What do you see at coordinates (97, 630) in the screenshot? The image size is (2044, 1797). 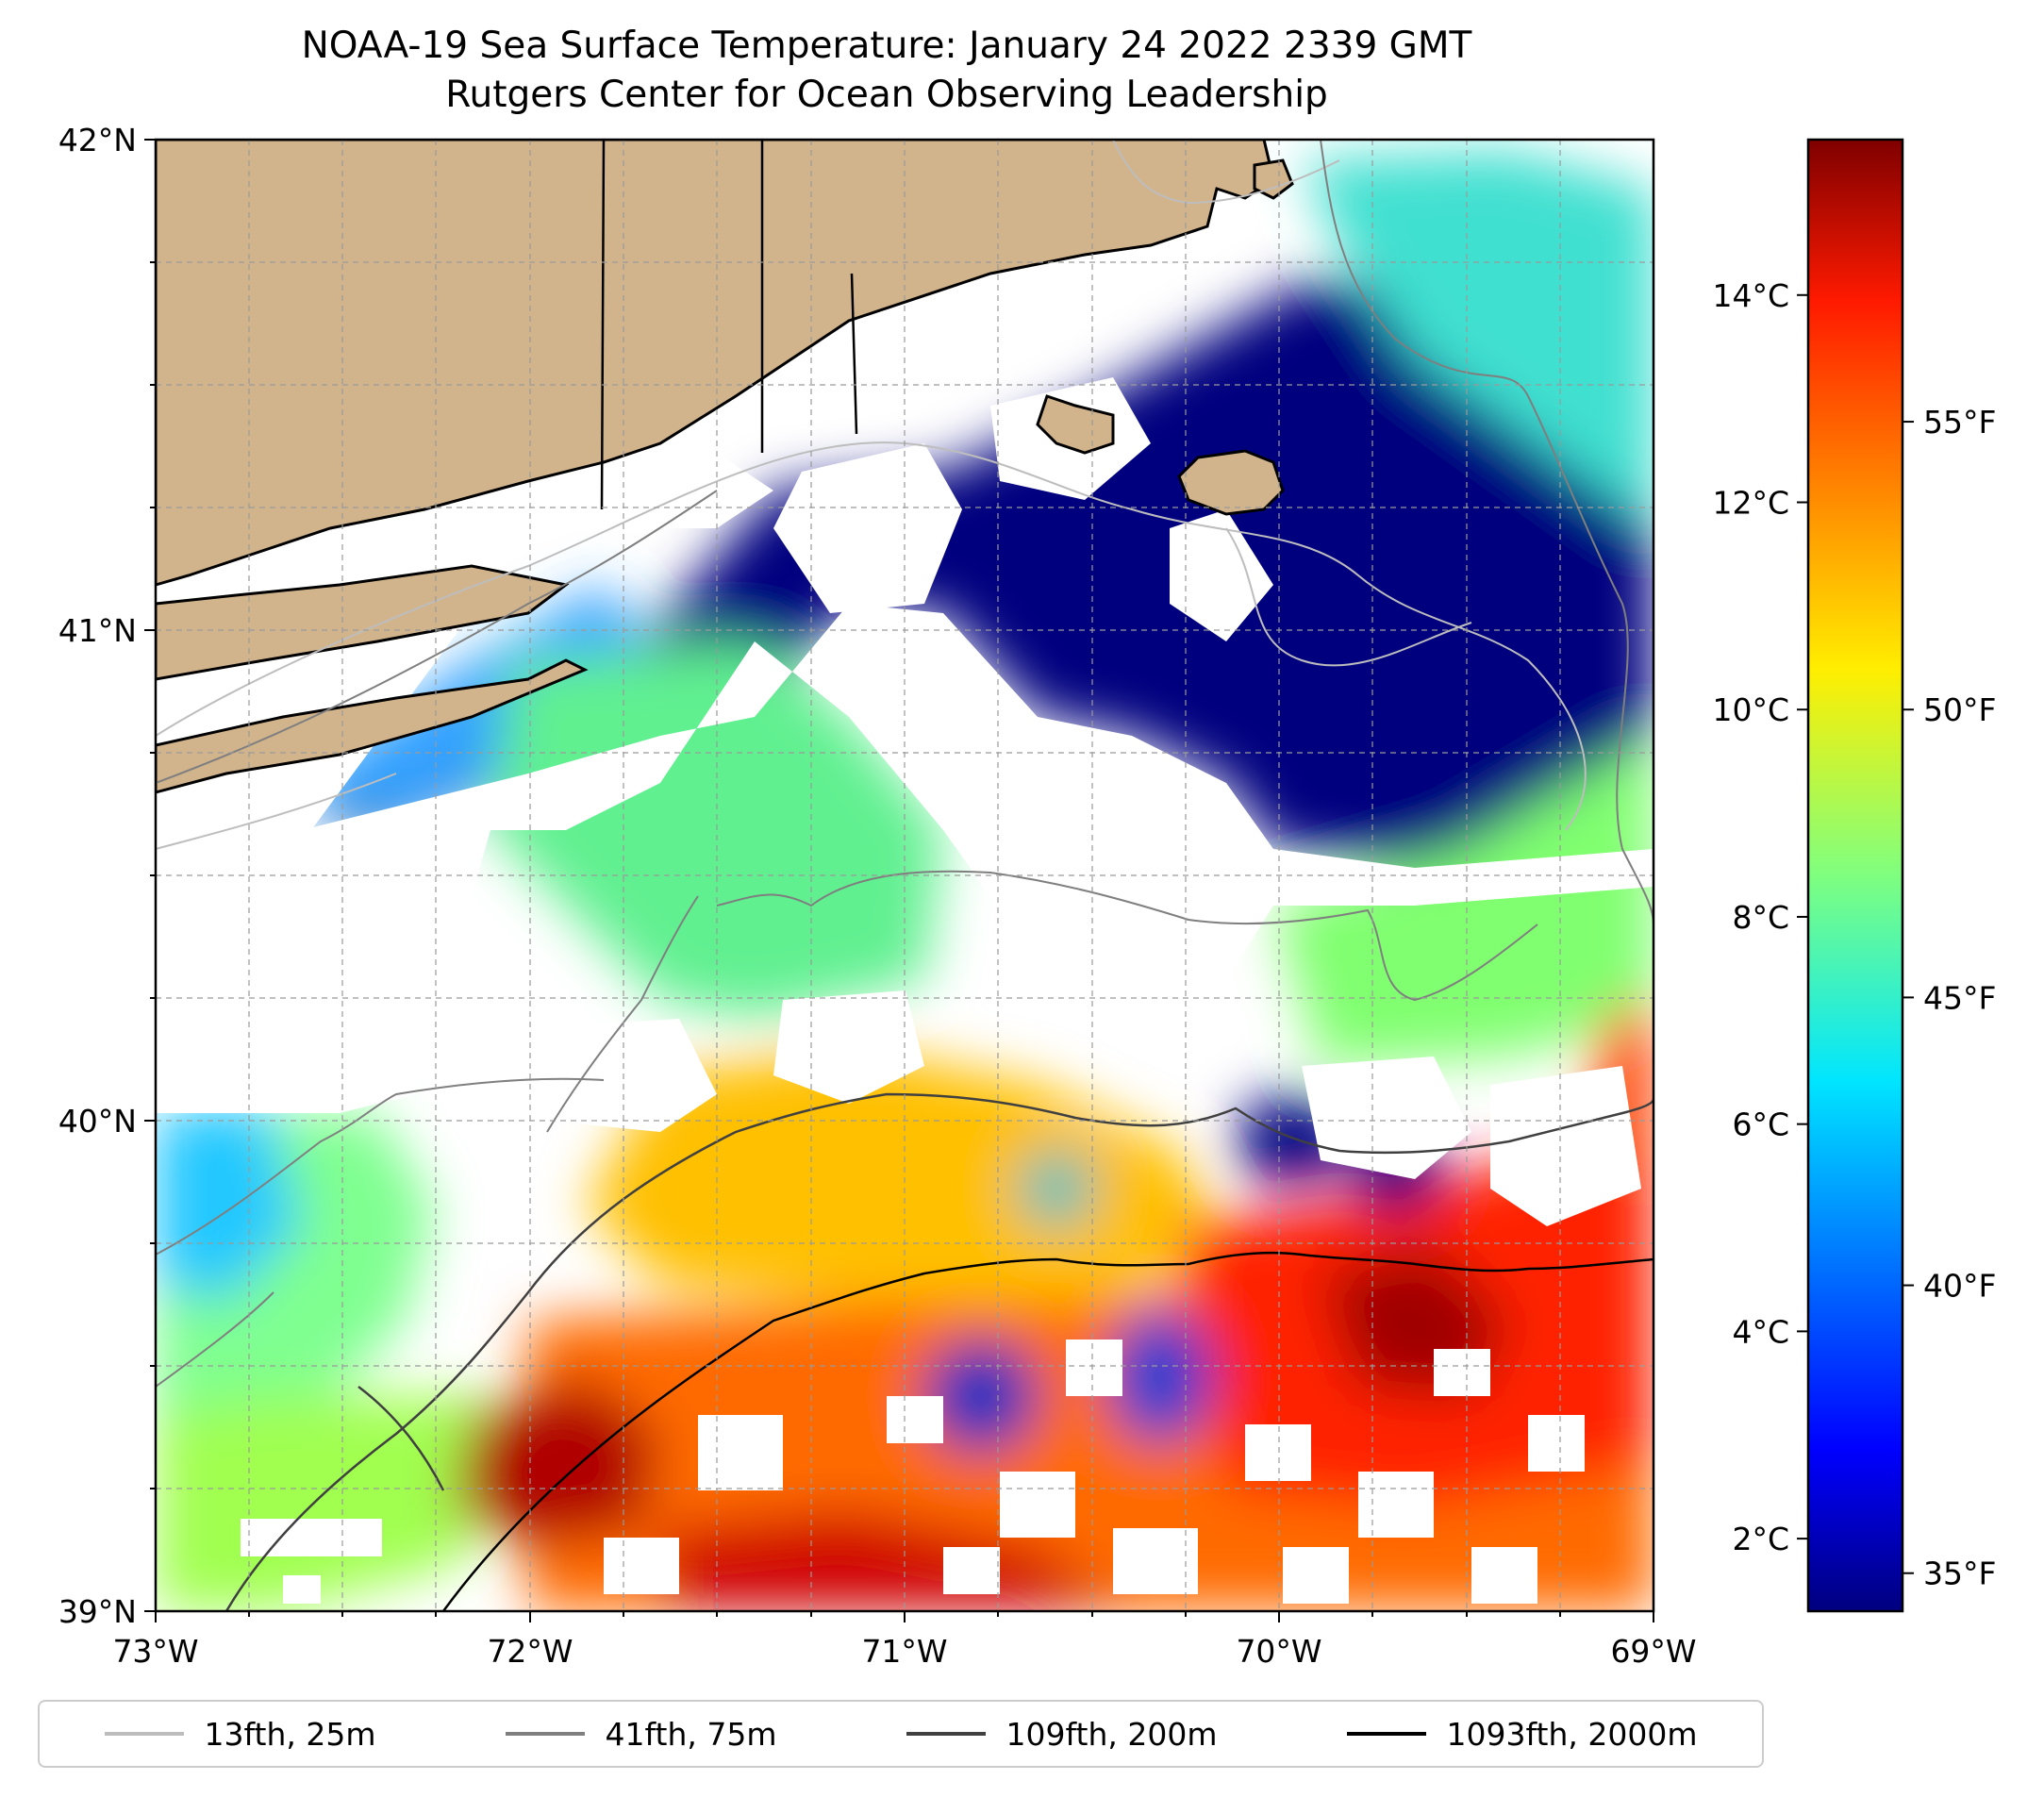 I see `y-tick-label: 41°N` at bounding box center [97, 630].